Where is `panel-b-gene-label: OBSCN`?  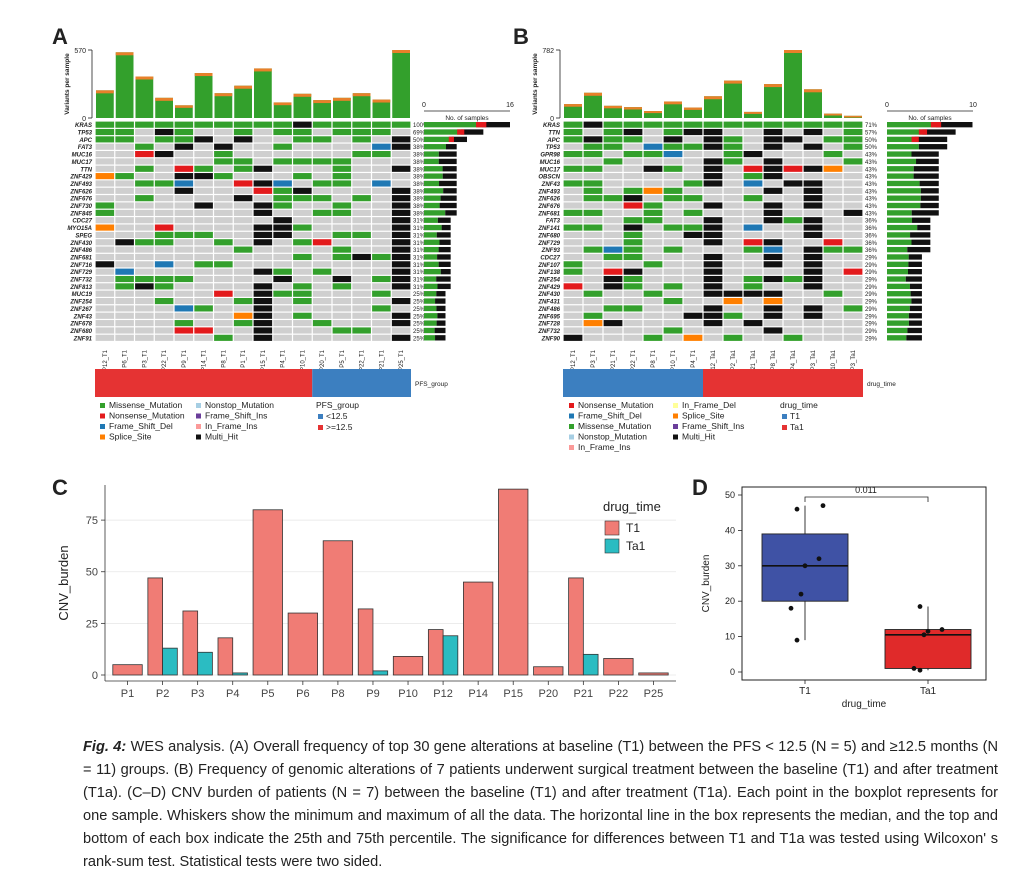
panel-b-gene-label: OBSCN is located at coordinates (549, 178).